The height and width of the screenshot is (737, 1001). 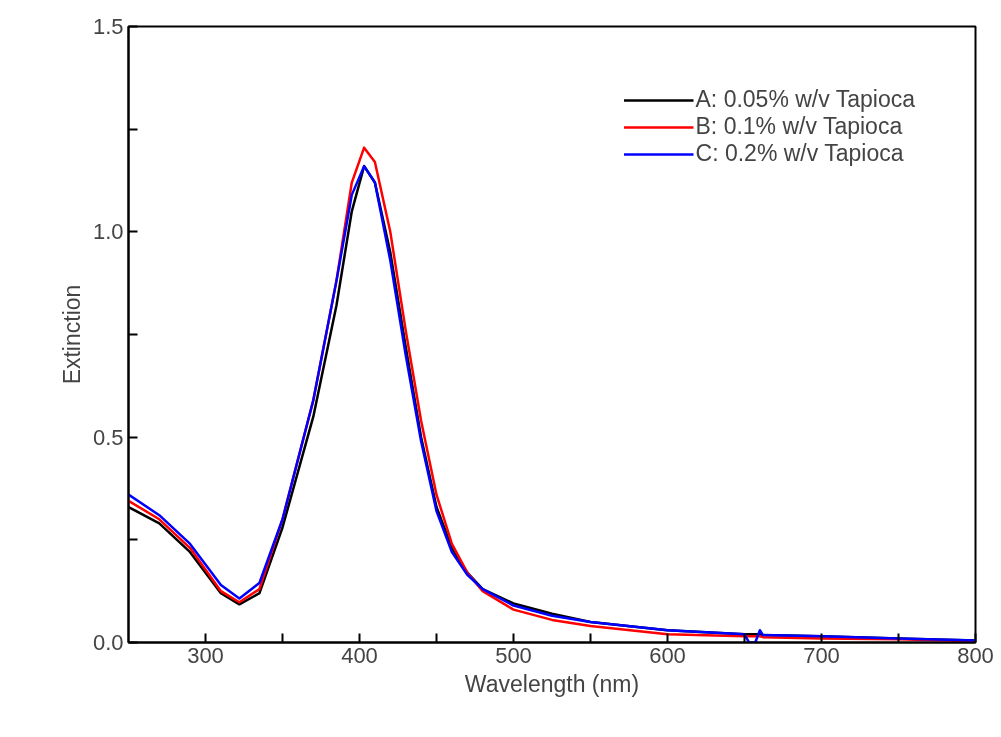 I want to click on x-tick-label: 400, so click(x=359, y=655).